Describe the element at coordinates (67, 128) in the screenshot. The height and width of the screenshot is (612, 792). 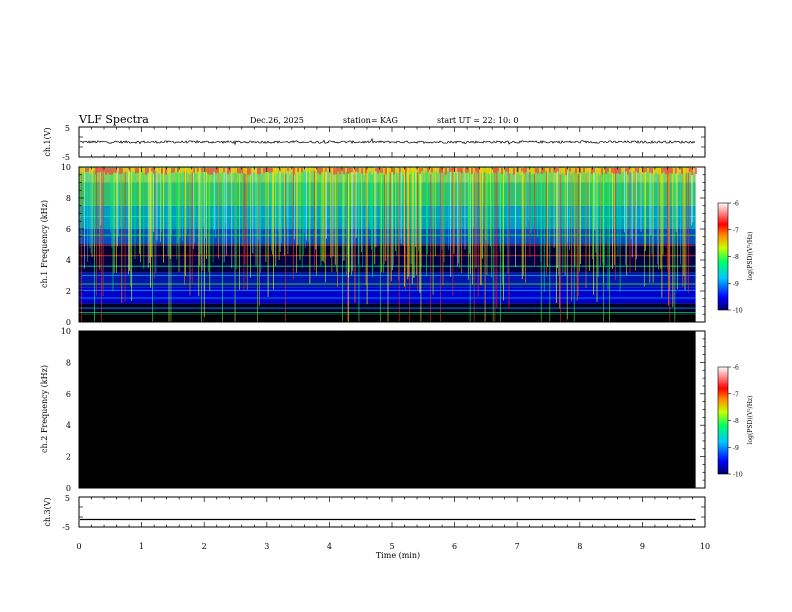
I see `ch1-ytick-top: 5` at that location.